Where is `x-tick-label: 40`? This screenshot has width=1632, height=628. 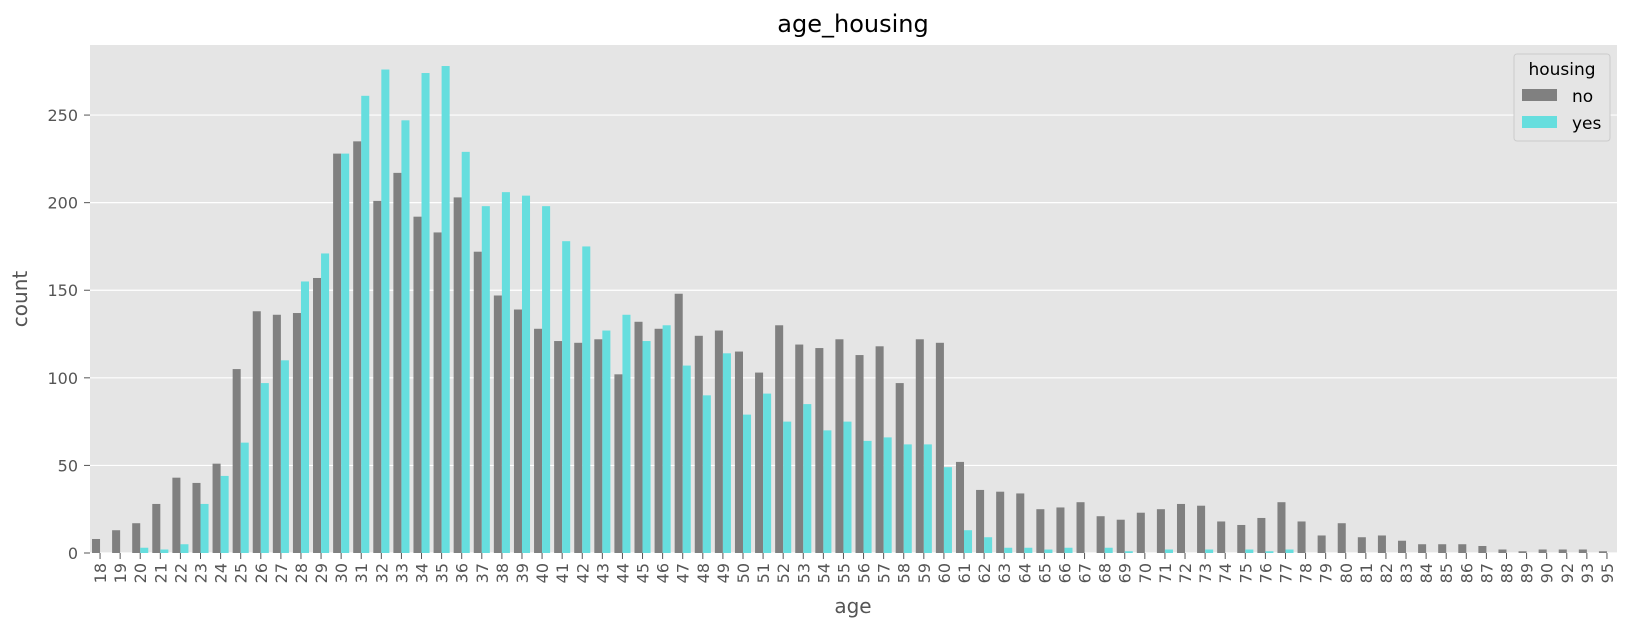 x-tick-label: 40 is located at coordinates (542, 573).